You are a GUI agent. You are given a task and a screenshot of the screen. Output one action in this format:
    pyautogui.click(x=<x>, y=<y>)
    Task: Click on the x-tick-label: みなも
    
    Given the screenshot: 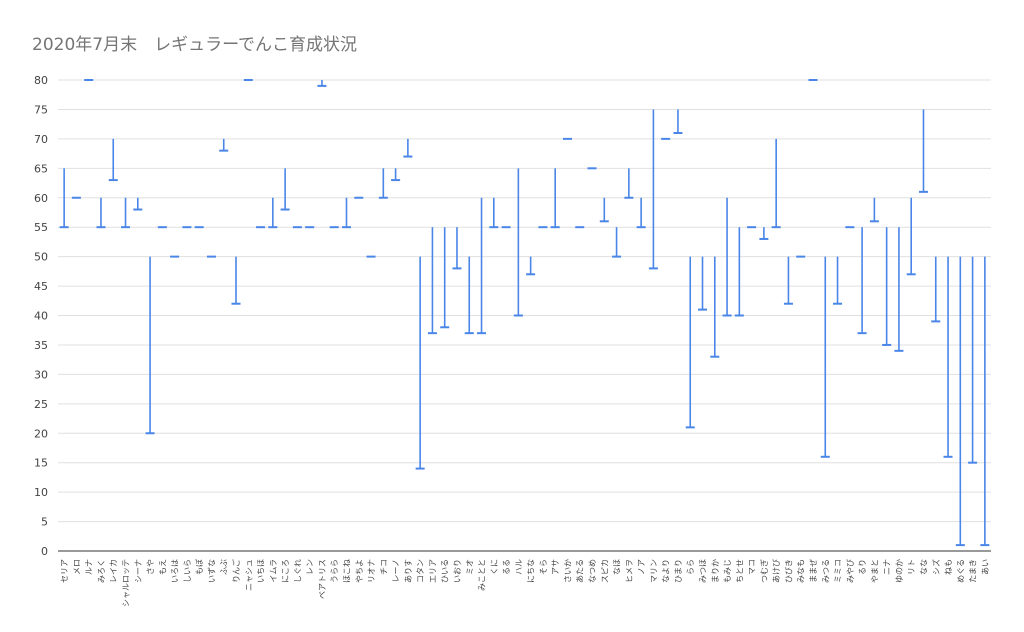 What is the action you would take?
    pyautogui.click(x=801, y=571)
    